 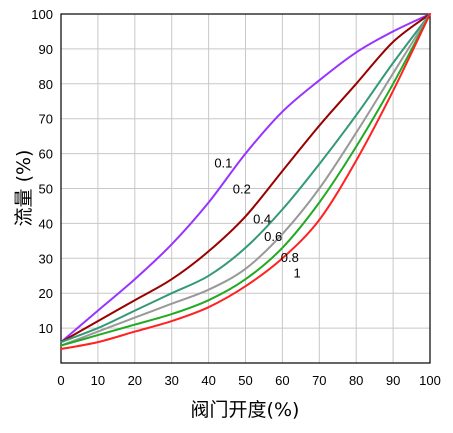 What do you see at coordinates (319, 380) in the screenshot?
I see `x-tick-label: 70` at bounding box center [319, 380].